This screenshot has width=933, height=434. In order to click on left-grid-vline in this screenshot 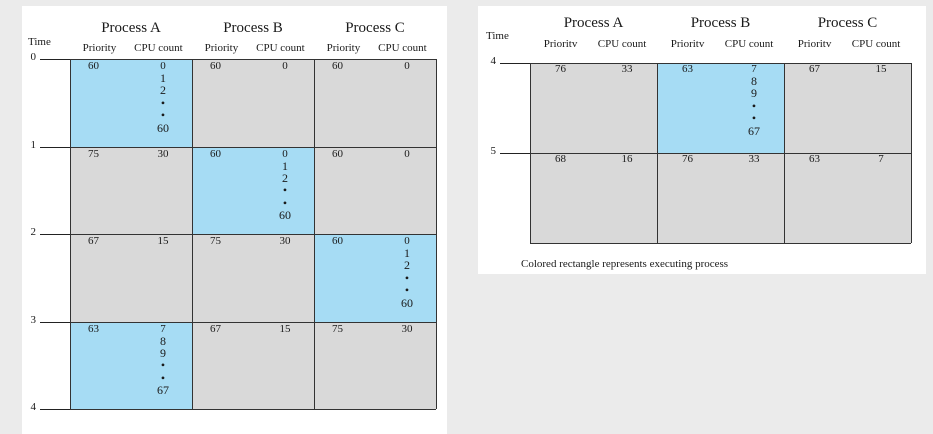, I will do `click(436, 234)`.